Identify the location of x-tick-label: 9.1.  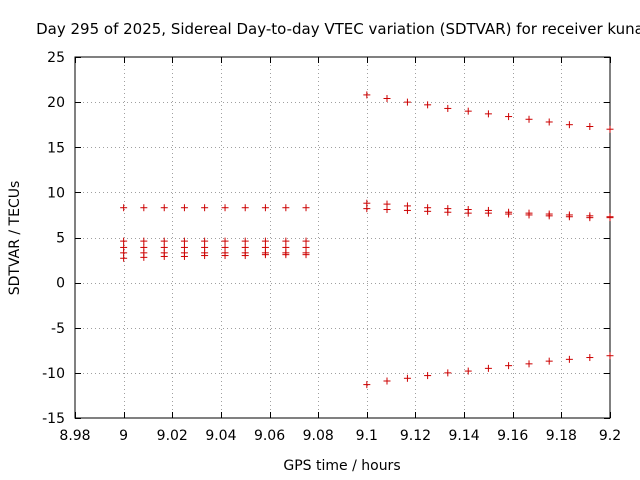
(367, 436).